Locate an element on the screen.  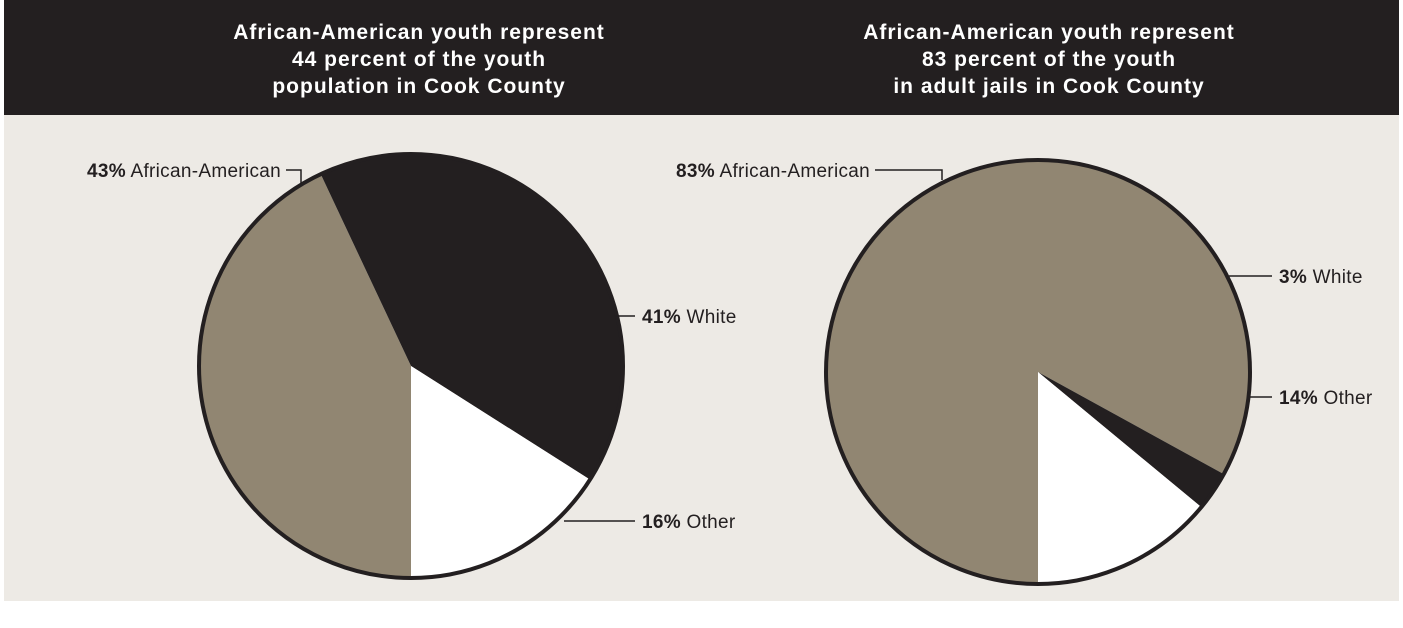
chart-2-label-other: 14% Other is located at coordinates (1326, 398).